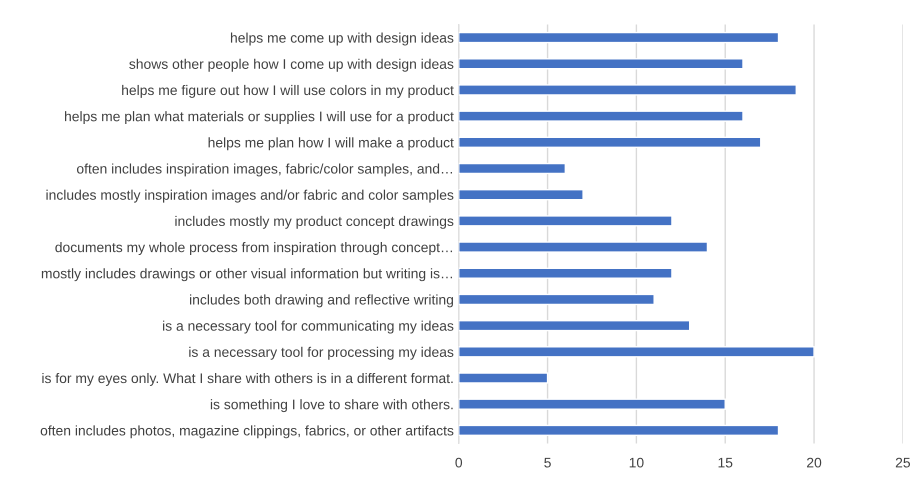  I want to click on x-tick-label: 20, so click(814, 463).